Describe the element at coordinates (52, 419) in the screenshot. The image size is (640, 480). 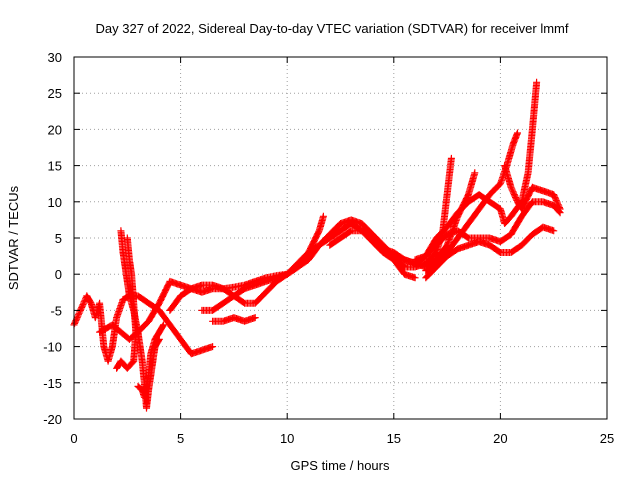
I see `y-tick-label: -20` at that location.